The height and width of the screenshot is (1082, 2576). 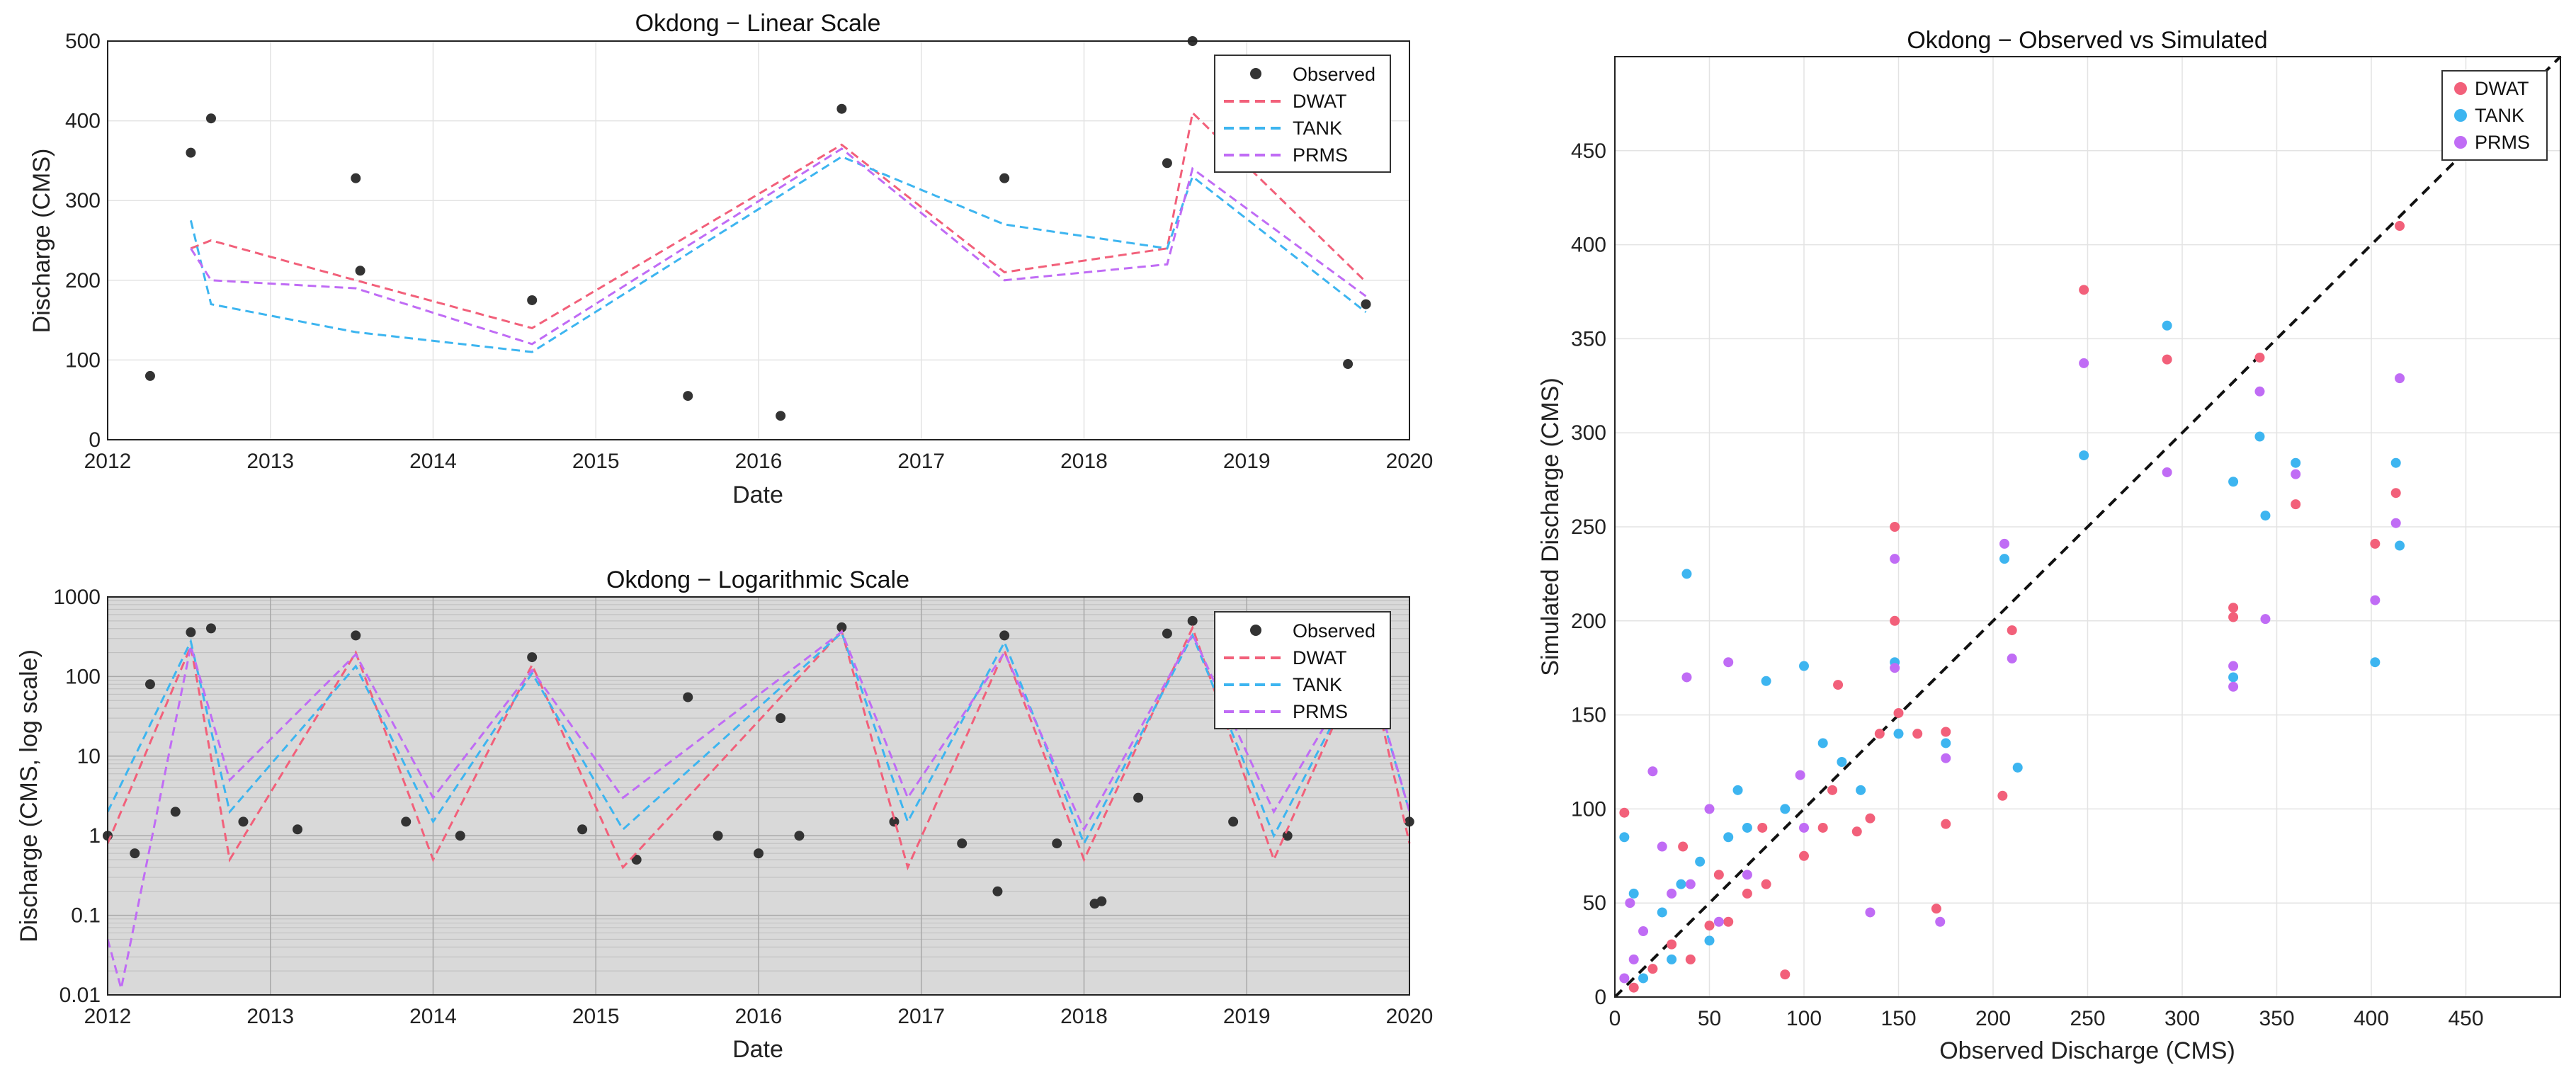 What do you see at coordinates (1320, 155) in the screenshot?
I see `linear-legend-prms: PRMS` at bounding box center [1320, 155].